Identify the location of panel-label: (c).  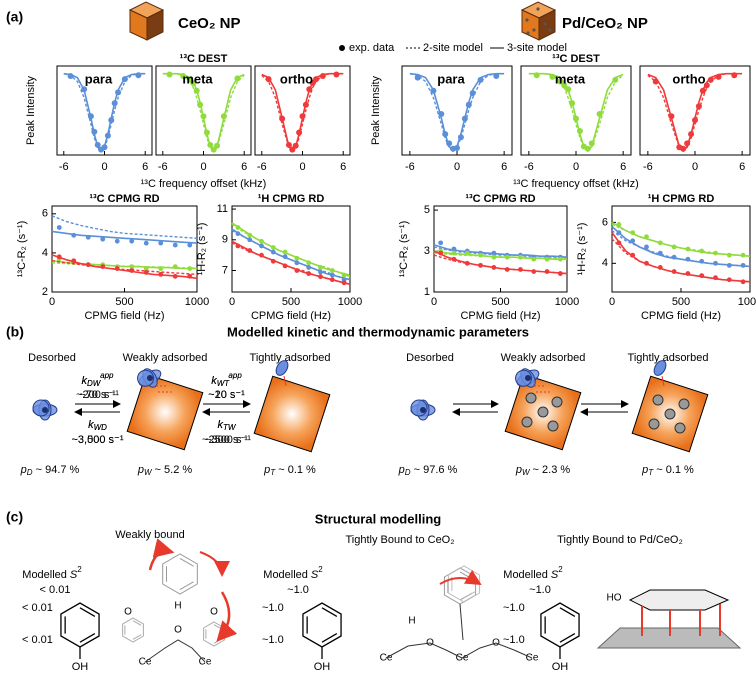
(14, 517).